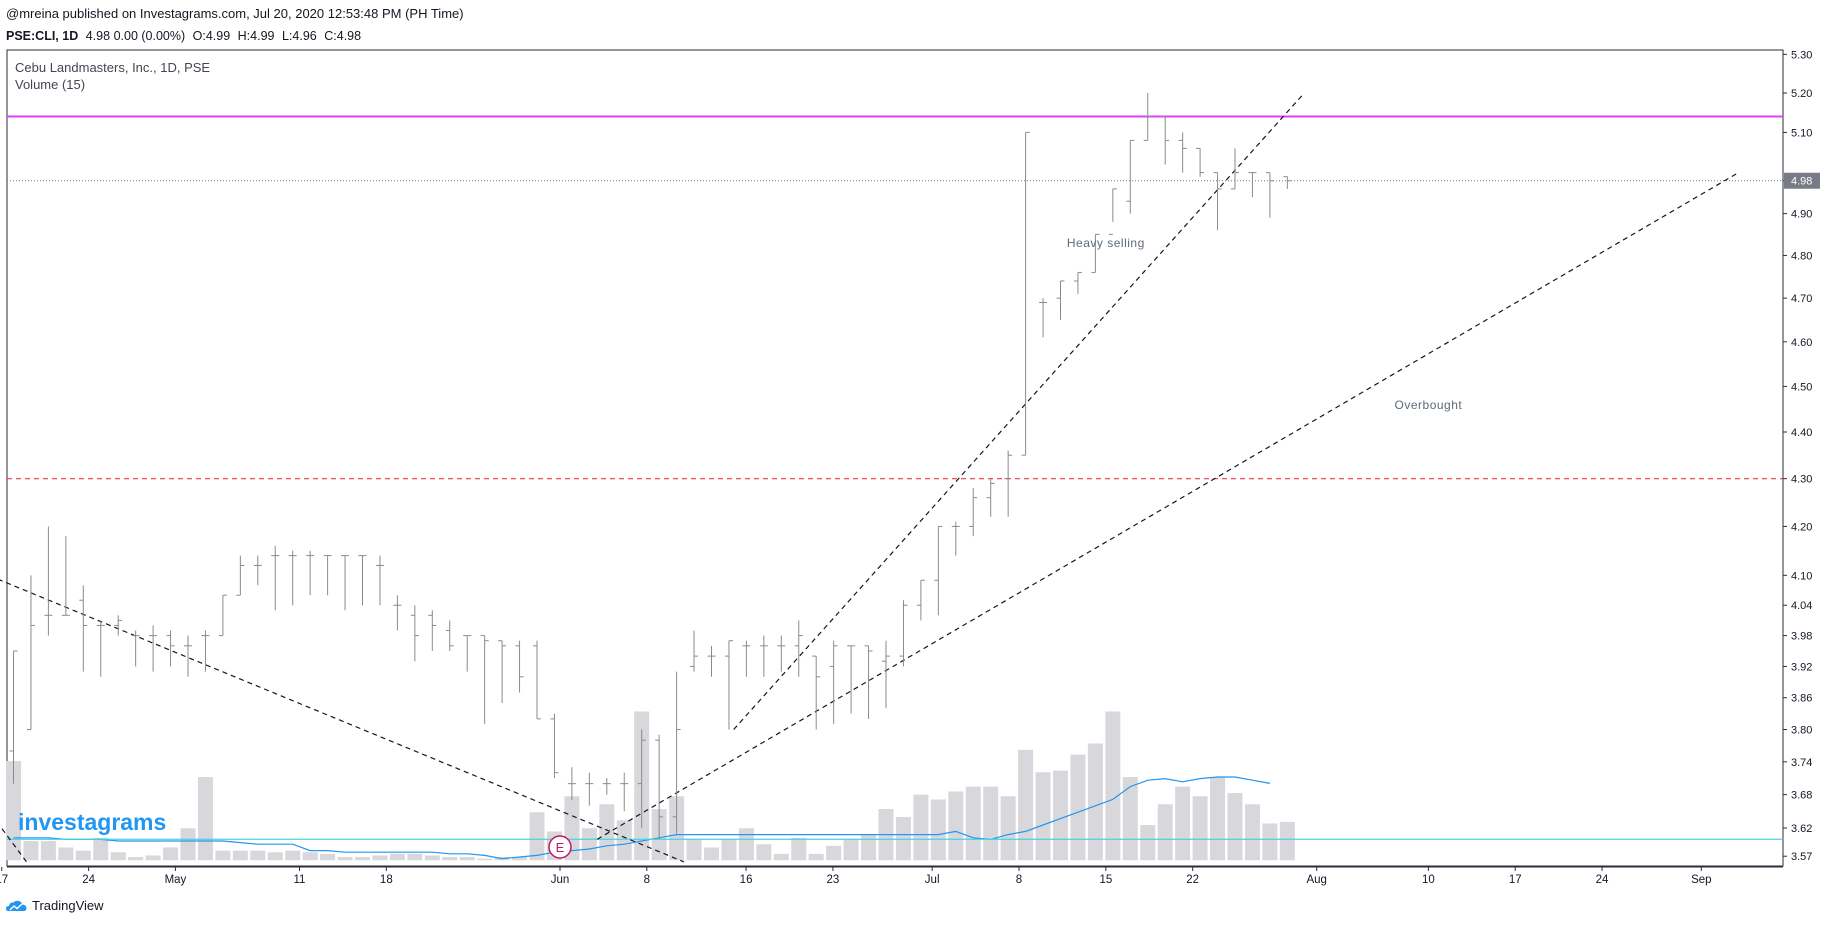  I want to click on earnings-marker, so click(560, 847).